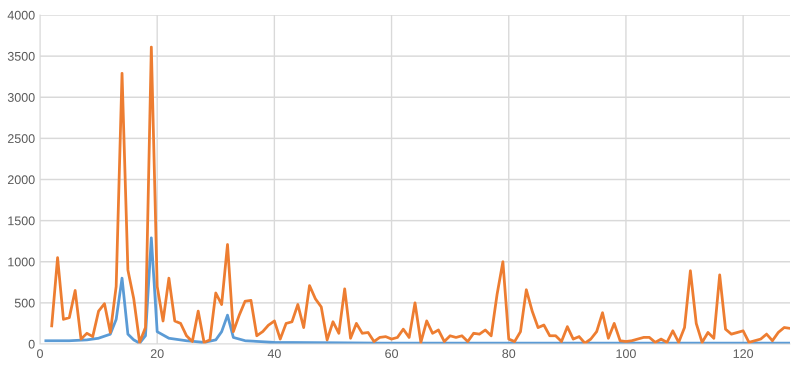 The height and width of the screenshot is (376, 796). What do you see at coordinates (21, 262) in the screenshot?
I see `y-tick-label: 1000` at bounding box center [21, 262].